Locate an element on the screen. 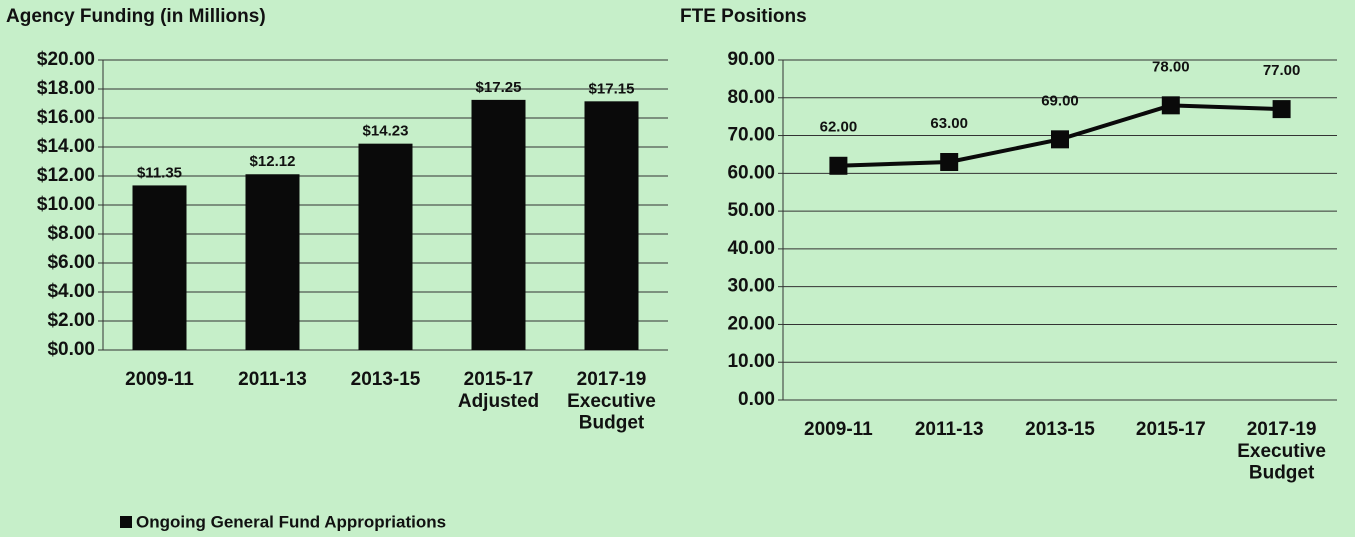 This screenshot has width=1355, height=537. y-tick-label: $8.00 is located at coordinates (71, 233).